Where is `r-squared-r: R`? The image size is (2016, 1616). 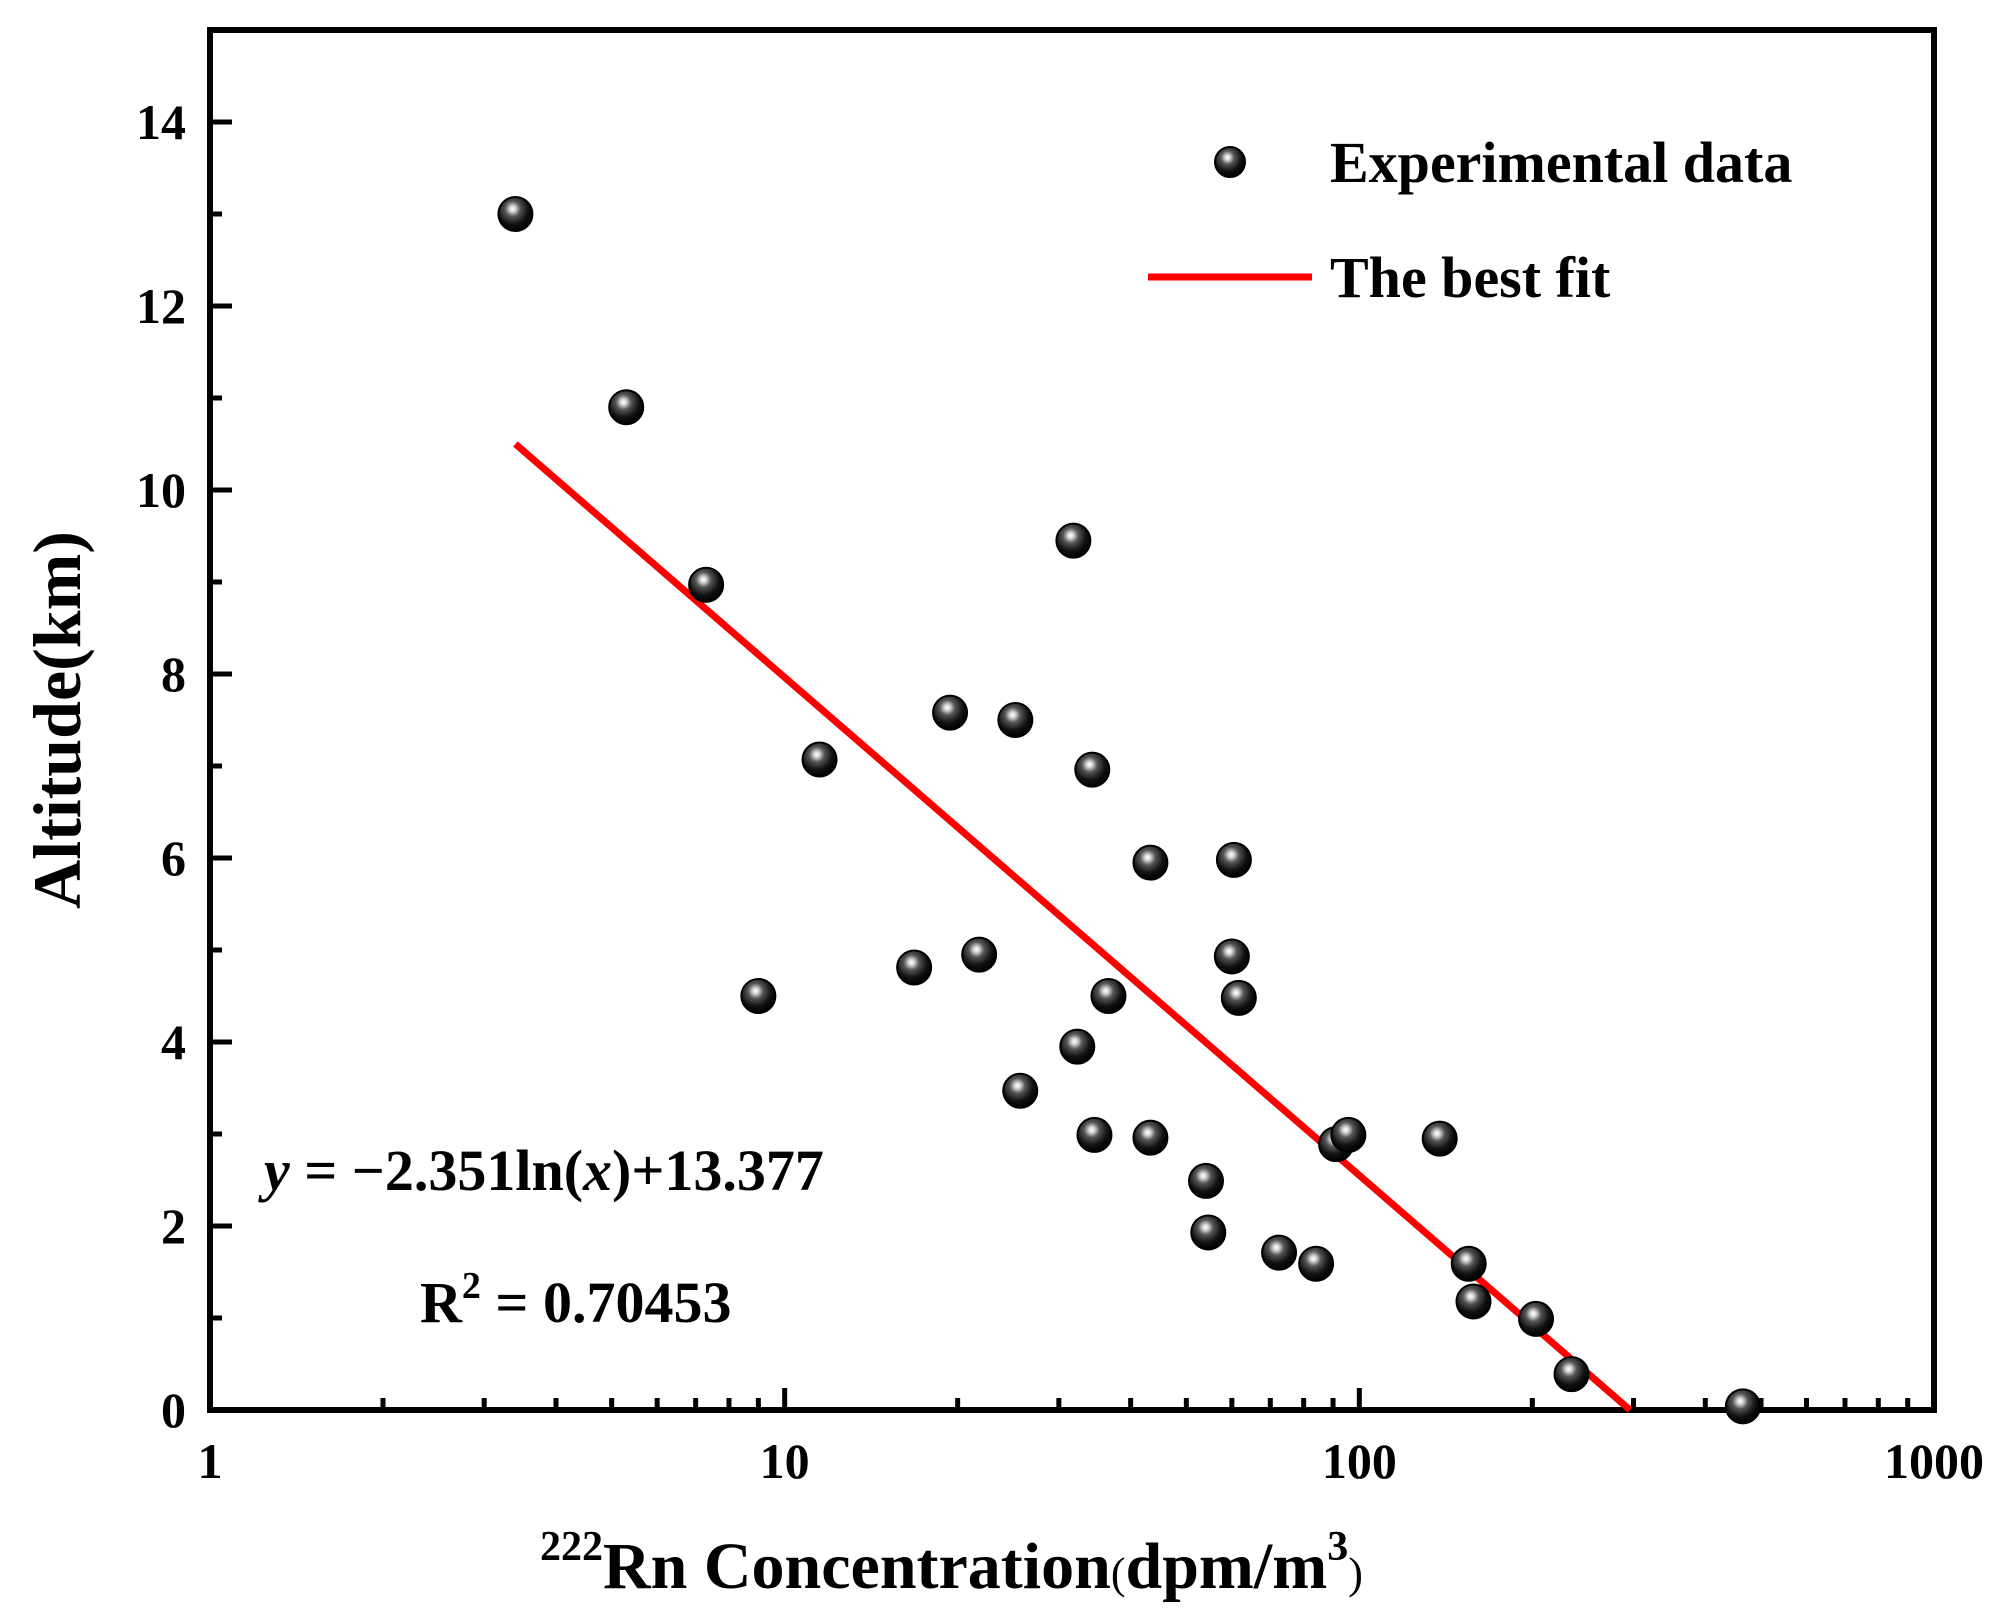
r-squared-r: R is located at coordinates (441, 1302).